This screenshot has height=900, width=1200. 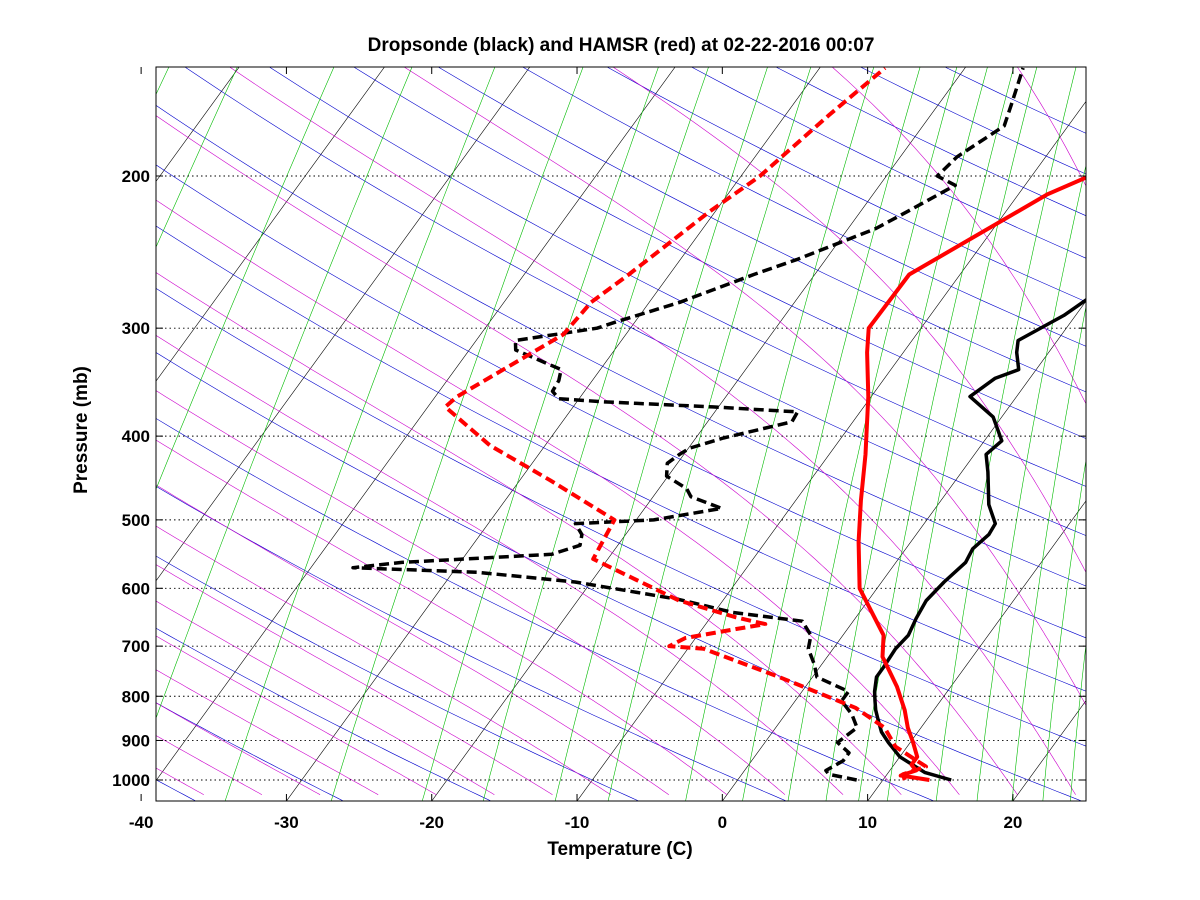 What do you see at coordinates (136, 328) in the screenshot?
I see `y-tick-label: 300` at bounding box center [136, 328].